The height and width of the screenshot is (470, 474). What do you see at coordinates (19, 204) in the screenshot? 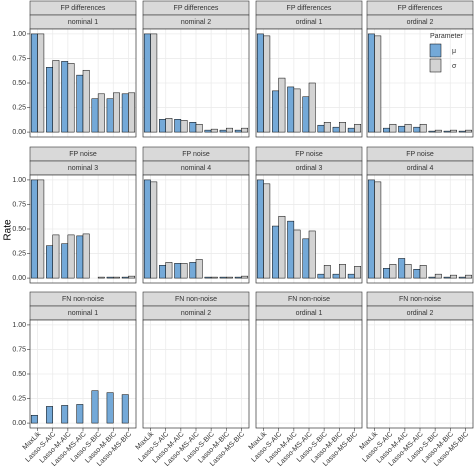
I see `y-tick-label: 0.75` at bounding box center [19, 204].